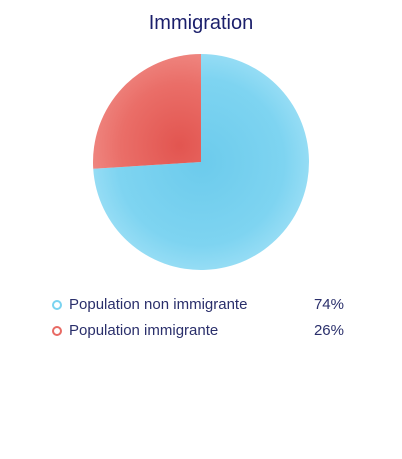  I want to click on legend-item-non-immigrant: Population non immigrante 74%, so click(202, 309).